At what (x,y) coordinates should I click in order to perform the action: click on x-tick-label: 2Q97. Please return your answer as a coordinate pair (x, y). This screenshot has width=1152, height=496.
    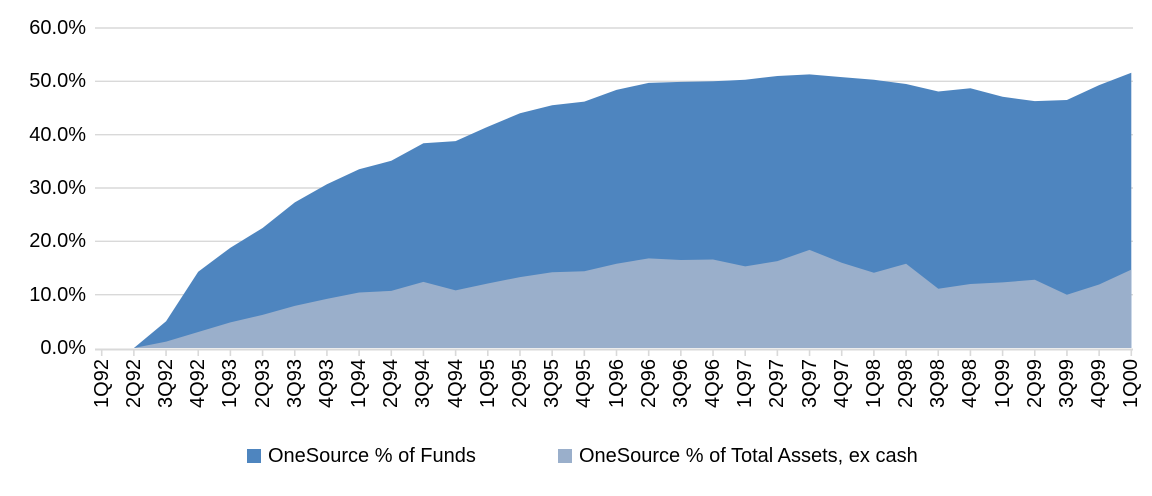
    Looking at the image, I should click on (777, 383).